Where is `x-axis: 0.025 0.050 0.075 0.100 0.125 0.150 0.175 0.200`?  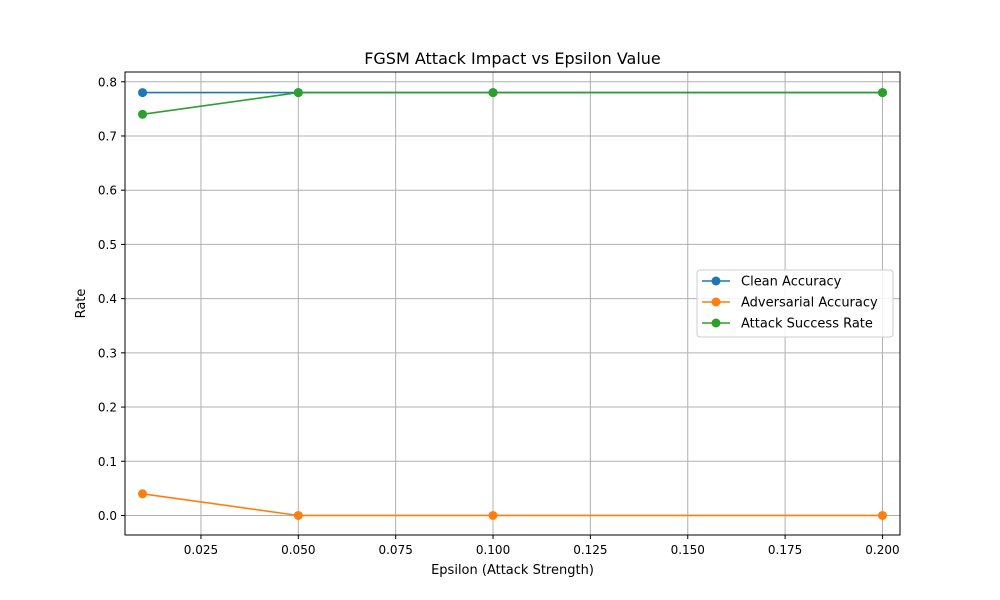 x-axis: 0.025 0.050 0.075 0.100 0.125 0.150 0.175 0.200 is located at coordinates (542, 546).